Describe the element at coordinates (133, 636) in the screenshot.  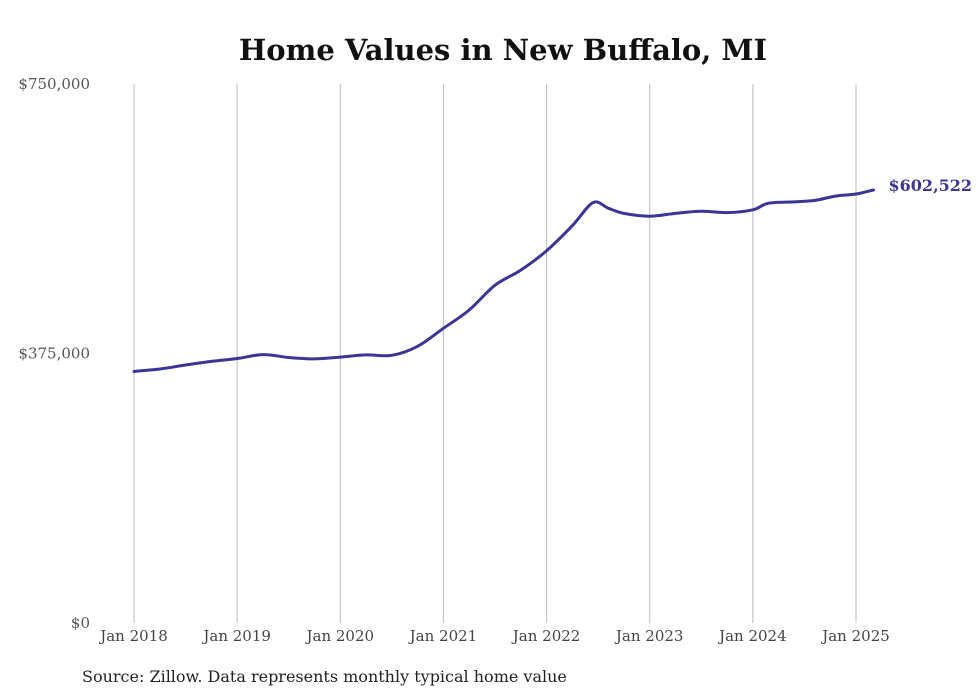
I see `x-tick-label: Jan 2018` at that location.